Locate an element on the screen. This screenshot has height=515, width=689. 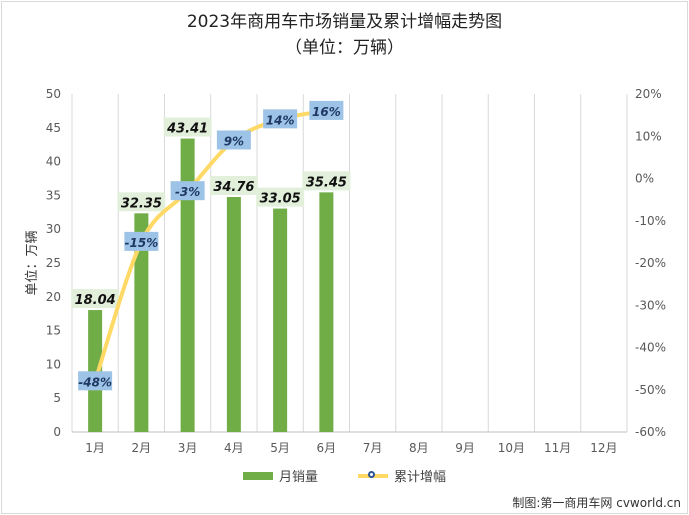
y2-tick-label: -40% is located at coordinates (650, 348).